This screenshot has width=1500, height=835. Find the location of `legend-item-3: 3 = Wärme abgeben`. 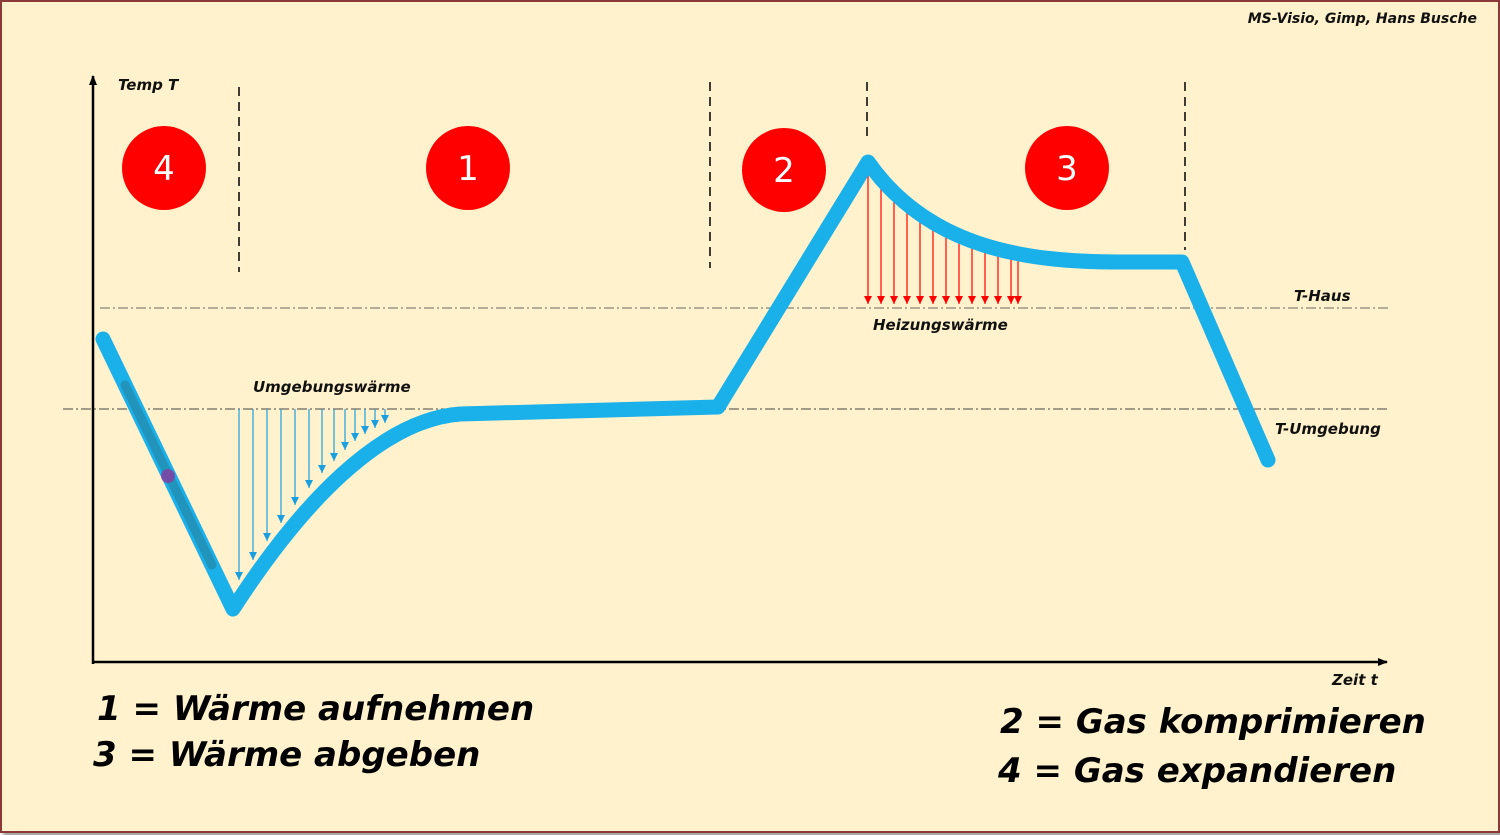

legend-item-3: 3 = Wärme abgeben is located at coordinates (286, 755).